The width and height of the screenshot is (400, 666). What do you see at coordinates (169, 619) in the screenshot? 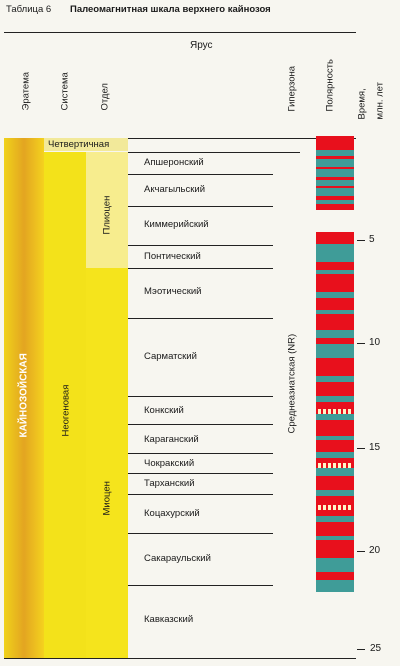
I see `stage-caucasian: Кавказский` at bounding box center [169, 619].